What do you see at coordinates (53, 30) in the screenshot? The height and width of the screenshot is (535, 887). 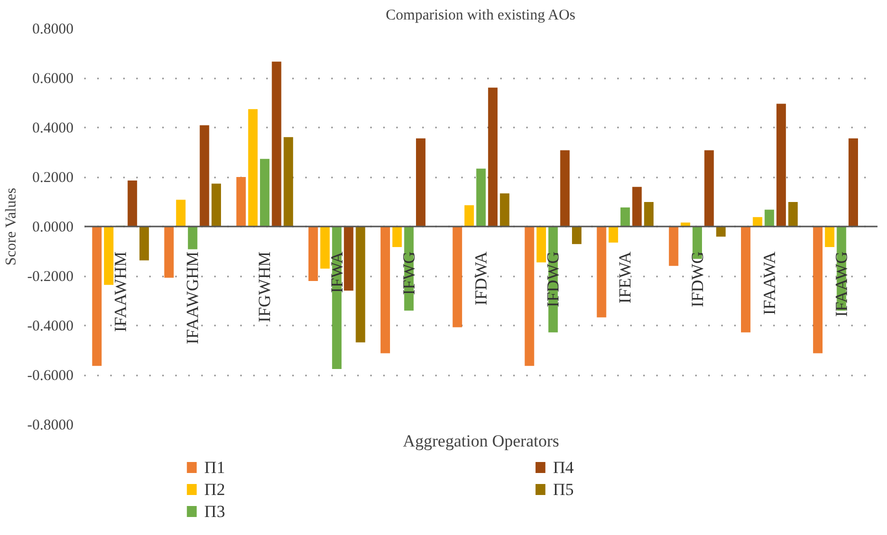 I see `y-tick-label: 0.8000` at bounding box center [53, 30].